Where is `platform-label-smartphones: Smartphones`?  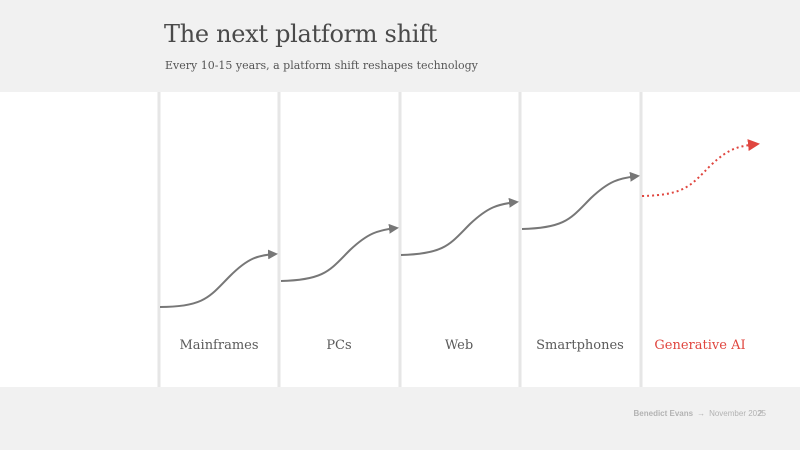 platform-label-smartphones: Smartphones is located at coordinates (580, 345).